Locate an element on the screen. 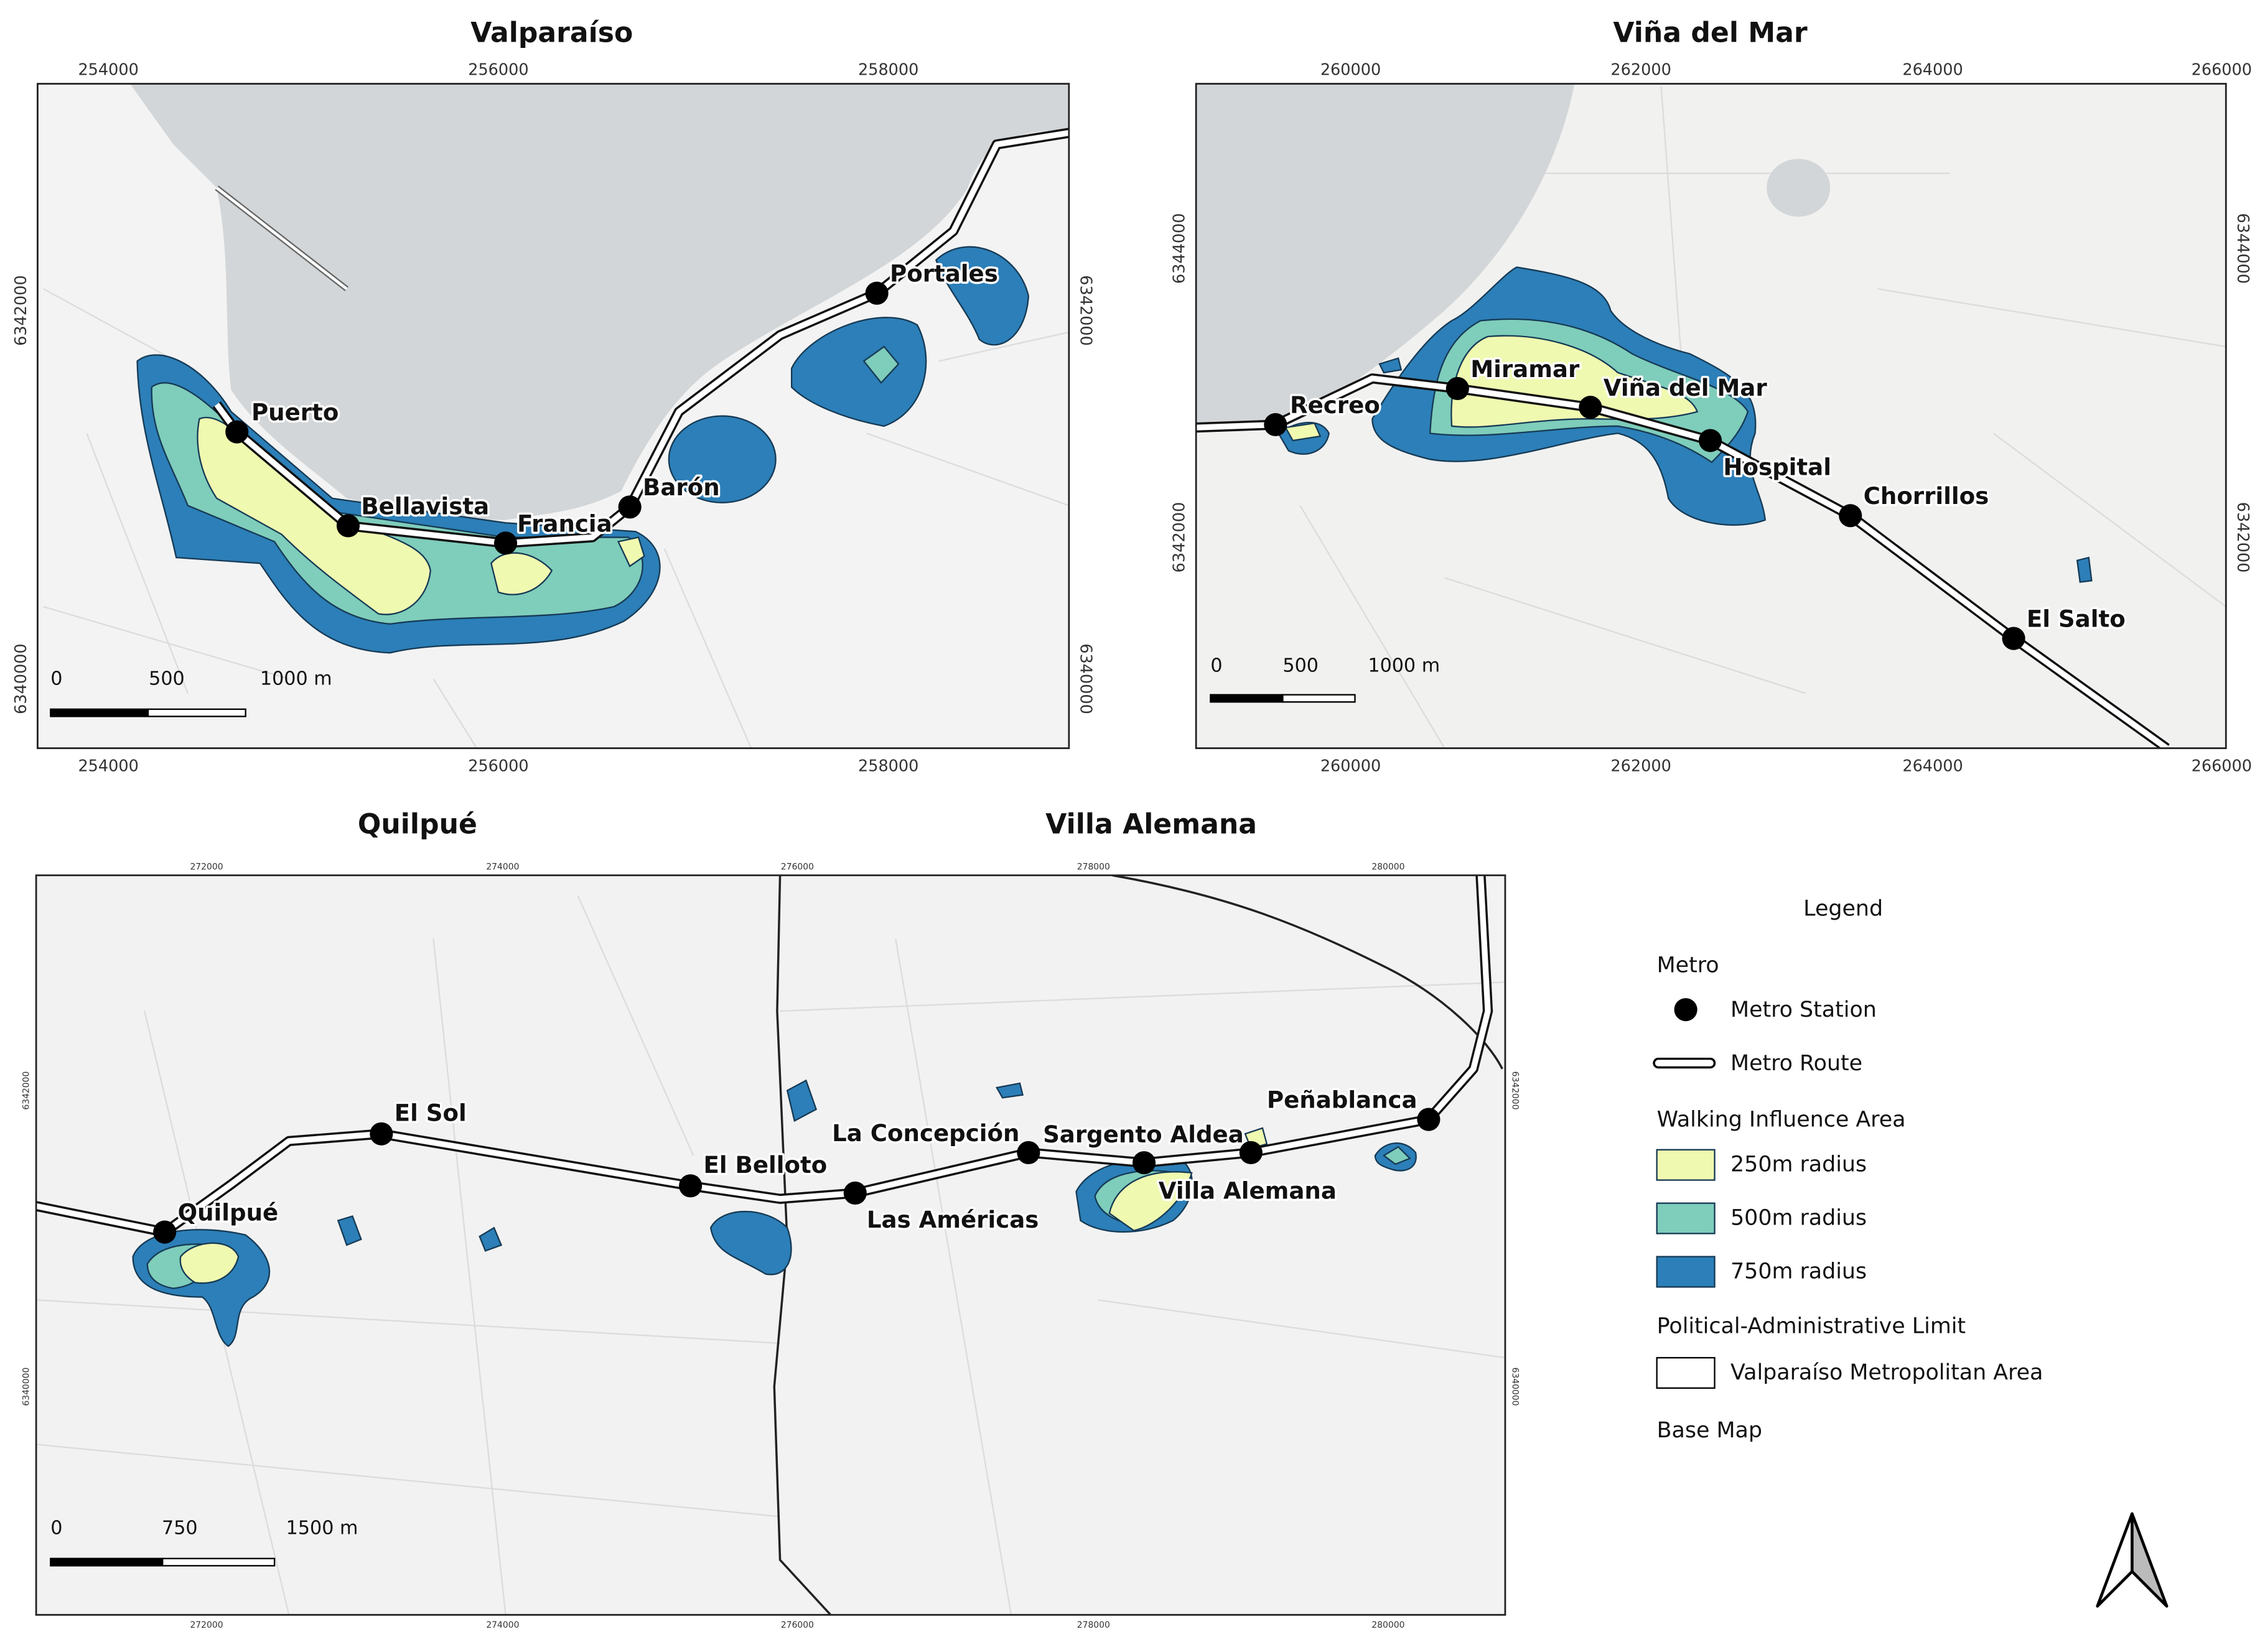  station-label: Francia is located at coordinates (564, 523).